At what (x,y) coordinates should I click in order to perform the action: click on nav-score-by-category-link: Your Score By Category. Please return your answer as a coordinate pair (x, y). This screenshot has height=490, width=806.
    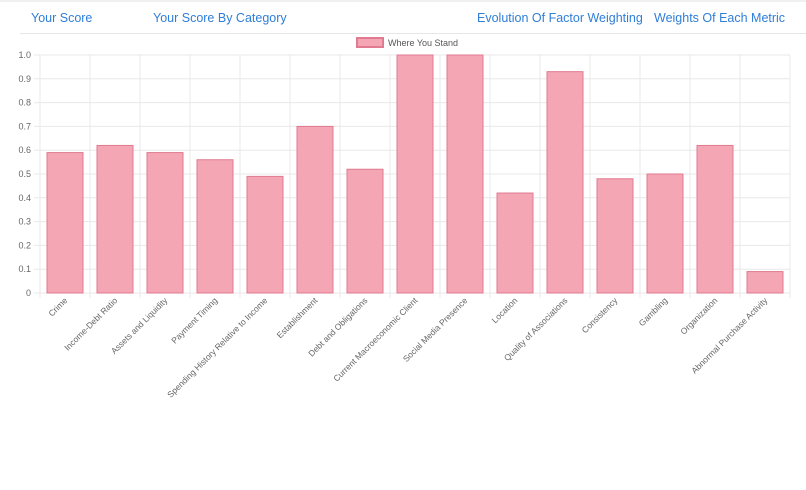
    Looking at the image, I should click on (220, 18).